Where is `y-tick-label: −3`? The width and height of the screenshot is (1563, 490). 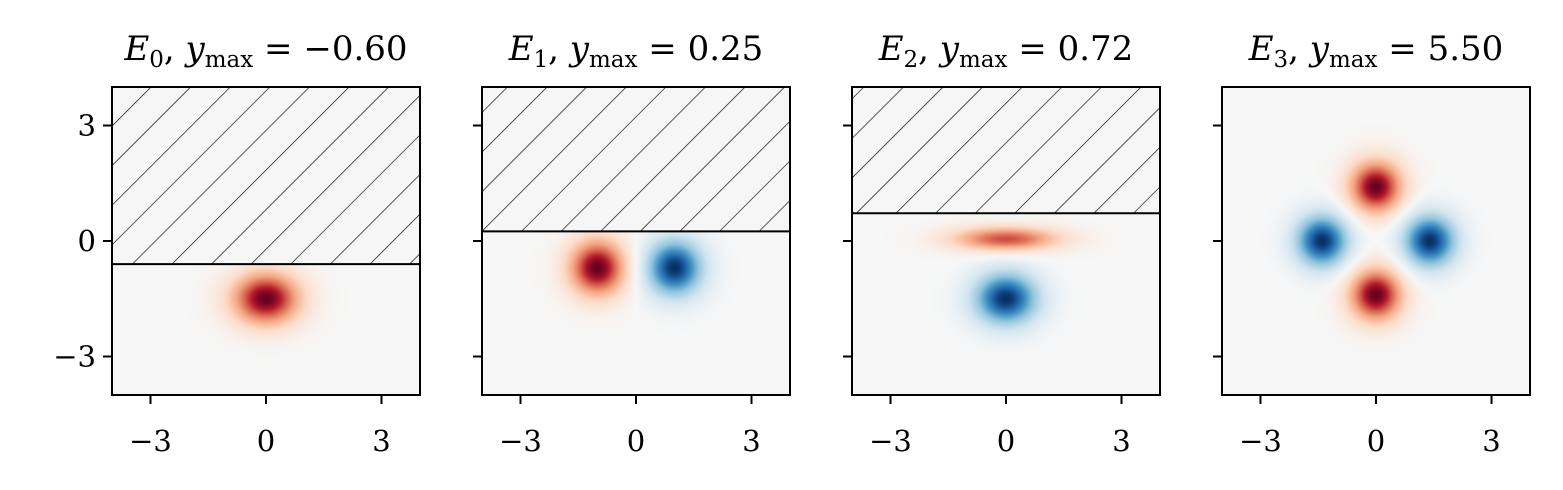 y-tick-label: −3 is located at coordinates (74, 357).